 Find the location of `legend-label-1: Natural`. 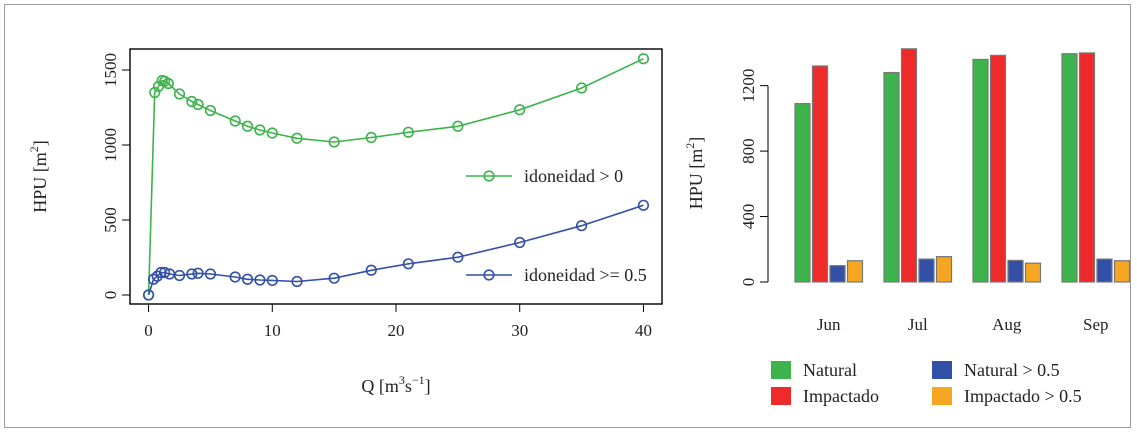

legend-label-1: Natural is located at coordinates (830, 370).